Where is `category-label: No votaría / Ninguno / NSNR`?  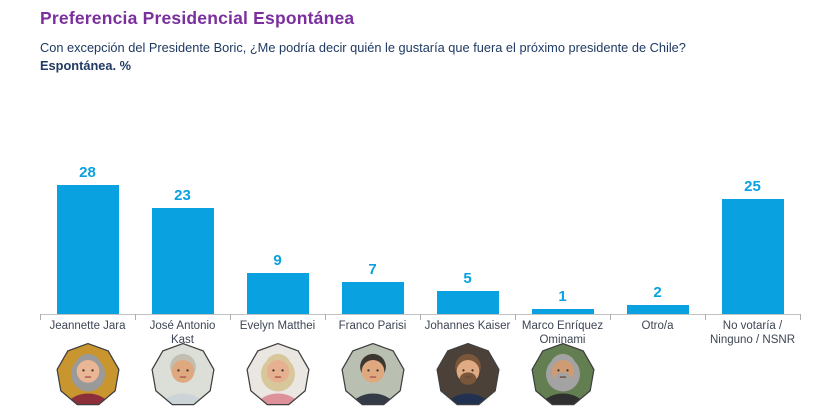 category-label: No votaría / Ninguno / NSNR is located at coordinates (752, 333).